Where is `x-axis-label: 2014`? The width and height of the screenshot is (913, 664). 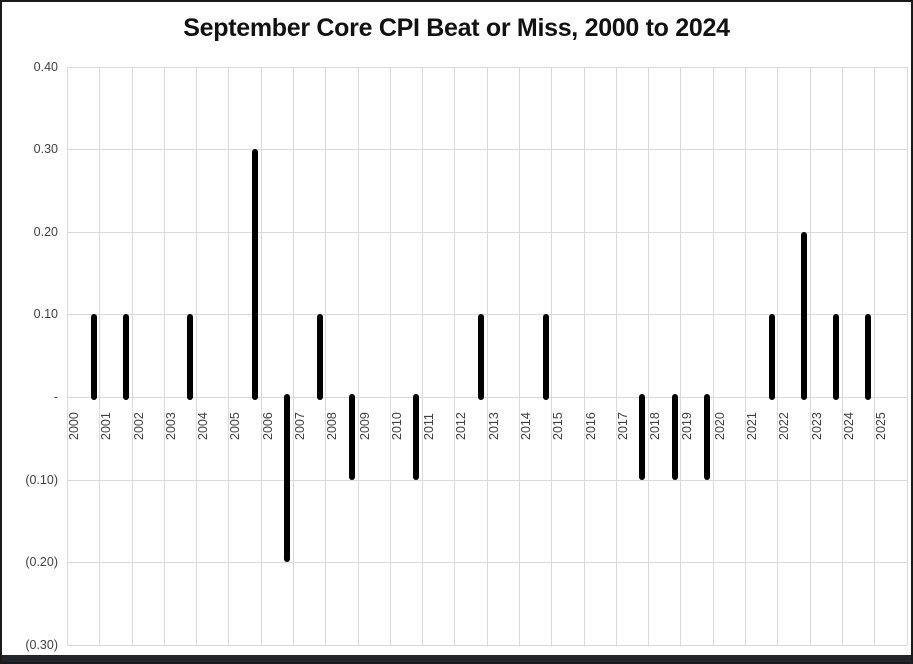 x-axis-label: 2014 is located at coordinates (526, 426).